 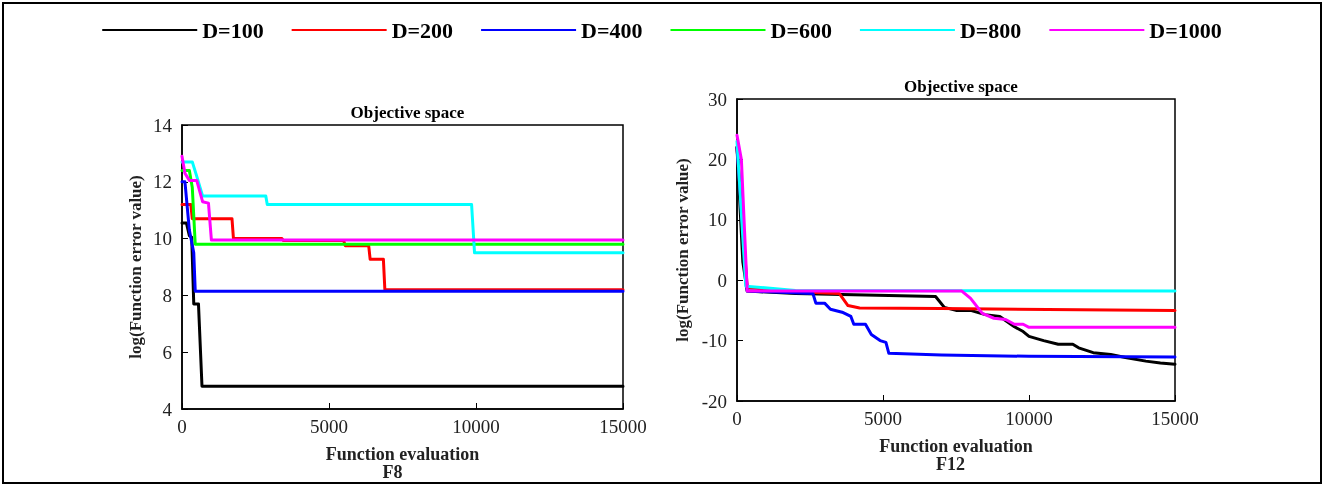 What do you see at coordinates (950, 464) in the screenshot?
I see `text: F12` at bounding box center [950, 464].